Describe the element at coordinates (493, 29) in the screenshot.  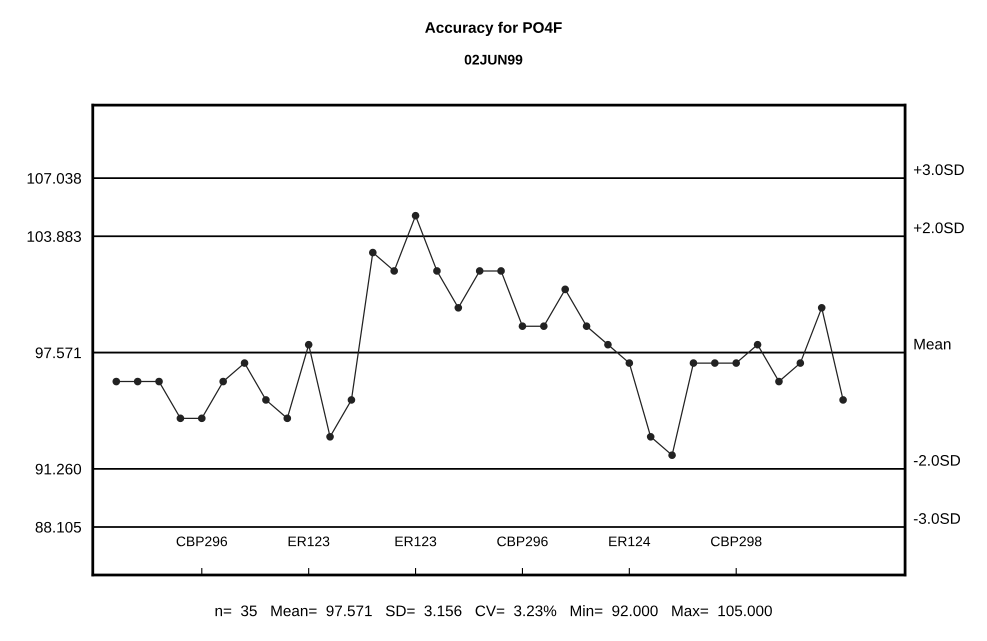
I see `chart-title: Accuracy for PO4F` at that location.